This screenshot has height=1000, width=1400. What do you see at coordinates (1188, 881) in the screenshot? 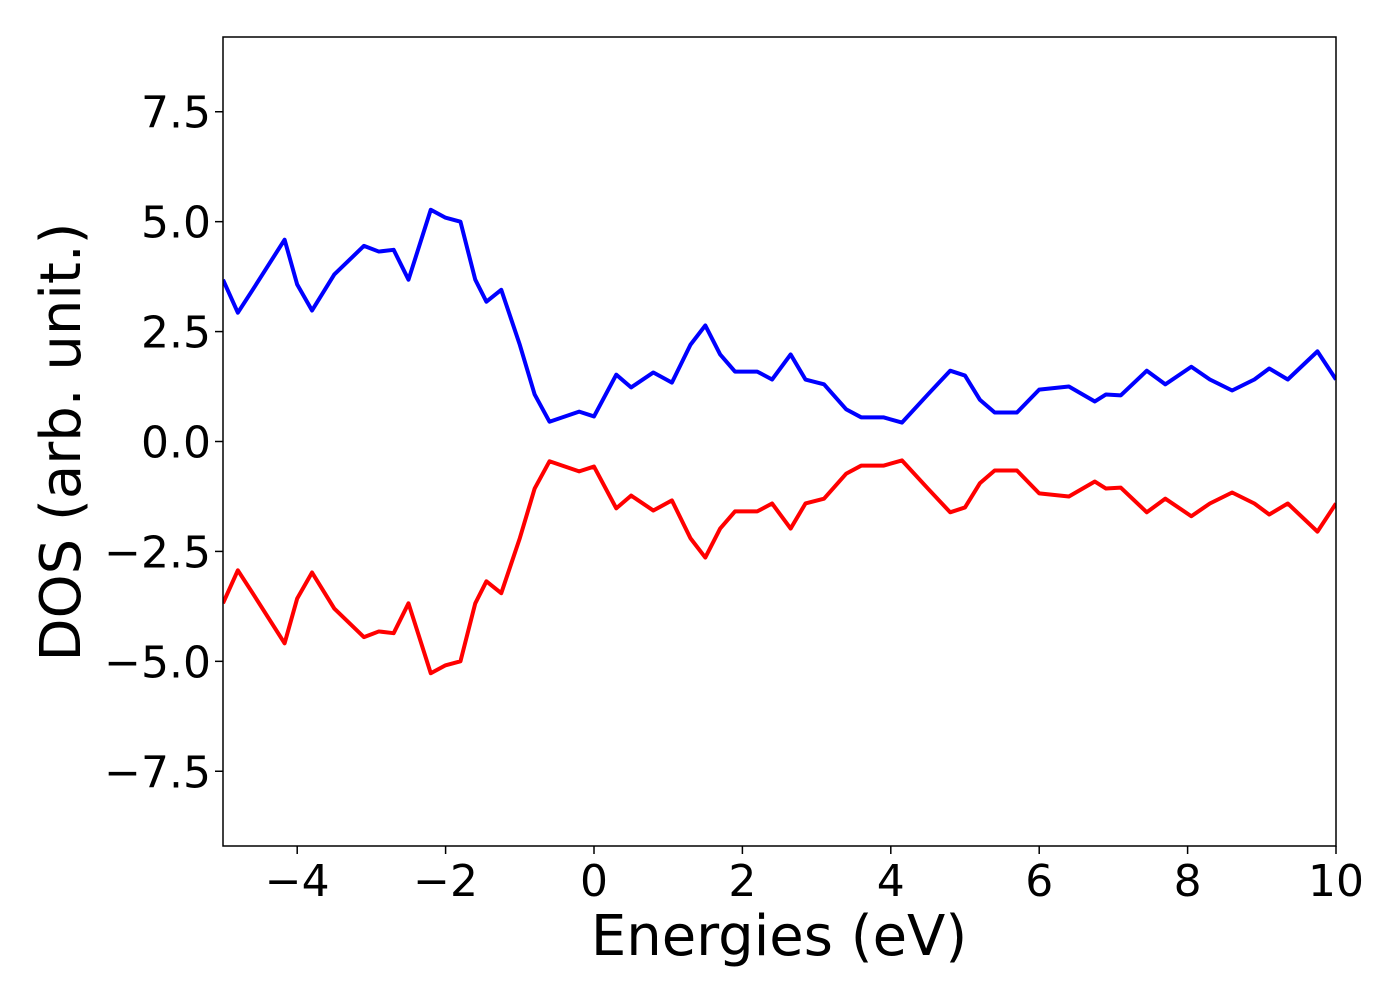
I see `x-tick-label: 8` at bounding box center [1188, 881].